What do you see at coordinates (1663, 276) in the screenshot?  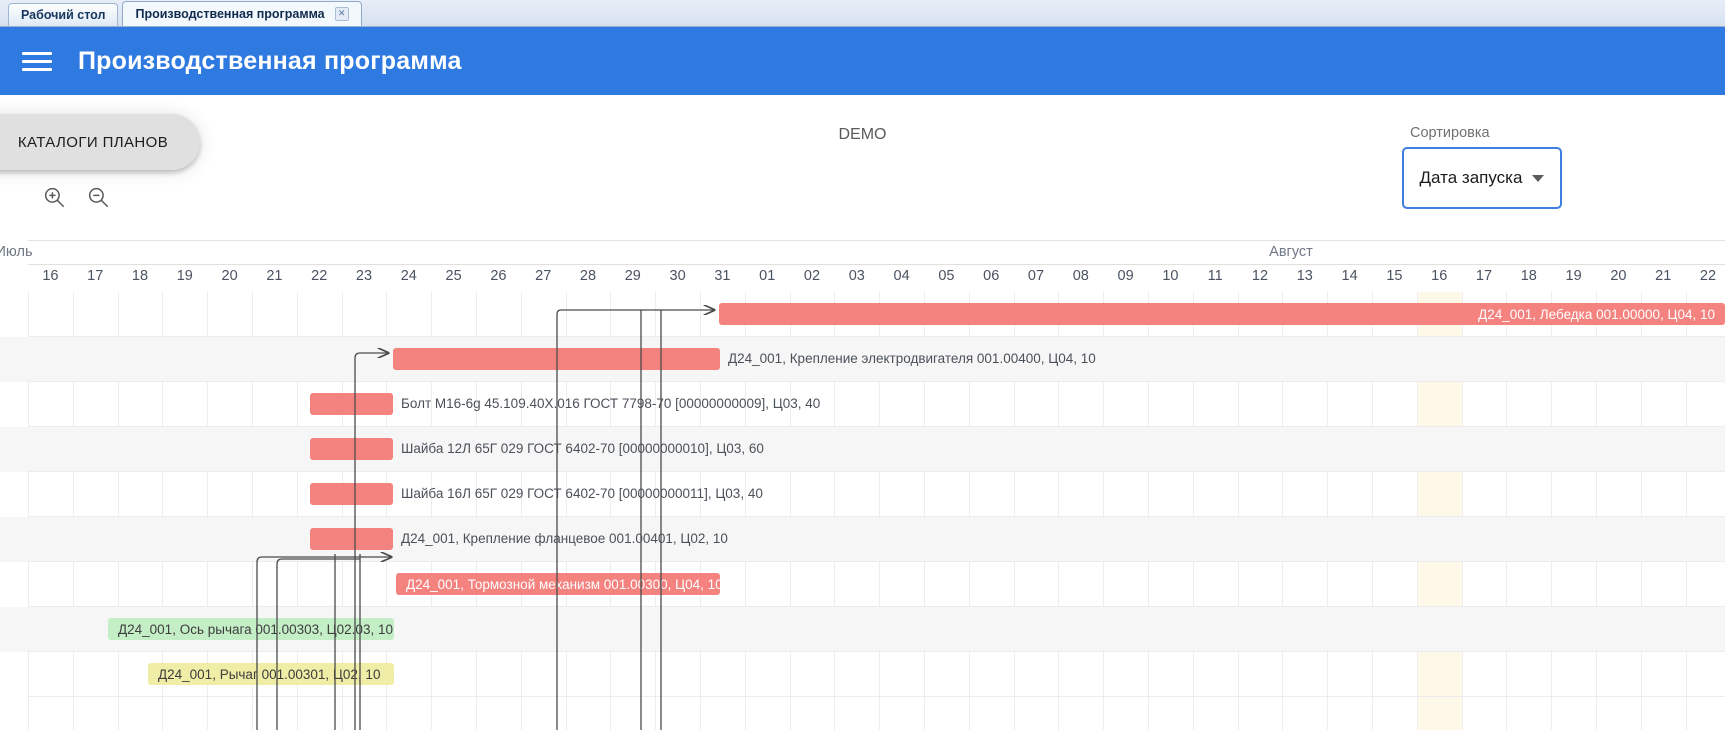 I see `day-tick: 21` at bounding box center [1663, 276].